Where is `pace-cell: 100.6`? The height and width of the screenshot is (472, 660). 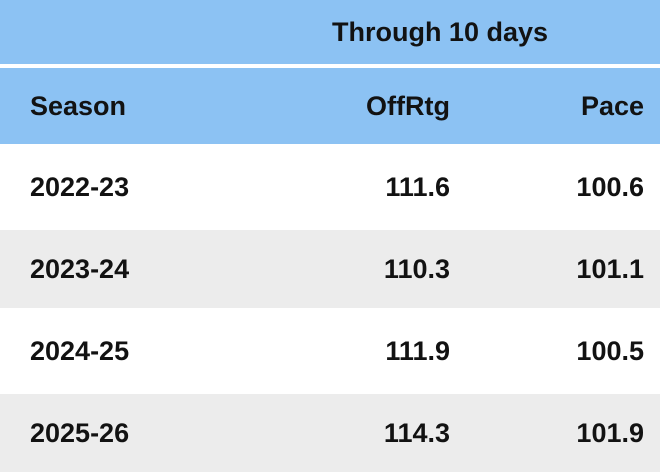
pace-cell: 100.6 is located at coordinates (610, 186).